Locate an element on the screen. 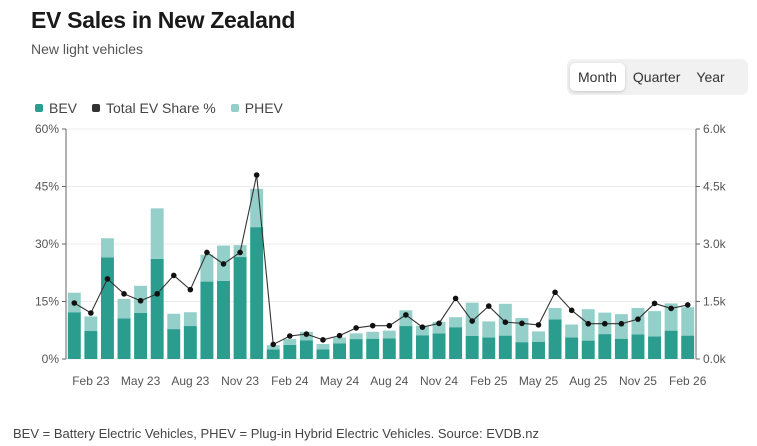 This screenshot has width=757, height=446. x-tick-label: Feb 23 is located at coordinates (91, 381).